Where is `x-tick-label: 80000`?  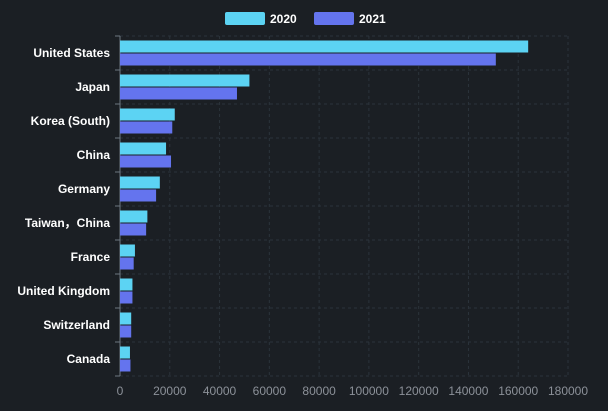
x-tick-label: 80000 is located at coordinates (319, 391).